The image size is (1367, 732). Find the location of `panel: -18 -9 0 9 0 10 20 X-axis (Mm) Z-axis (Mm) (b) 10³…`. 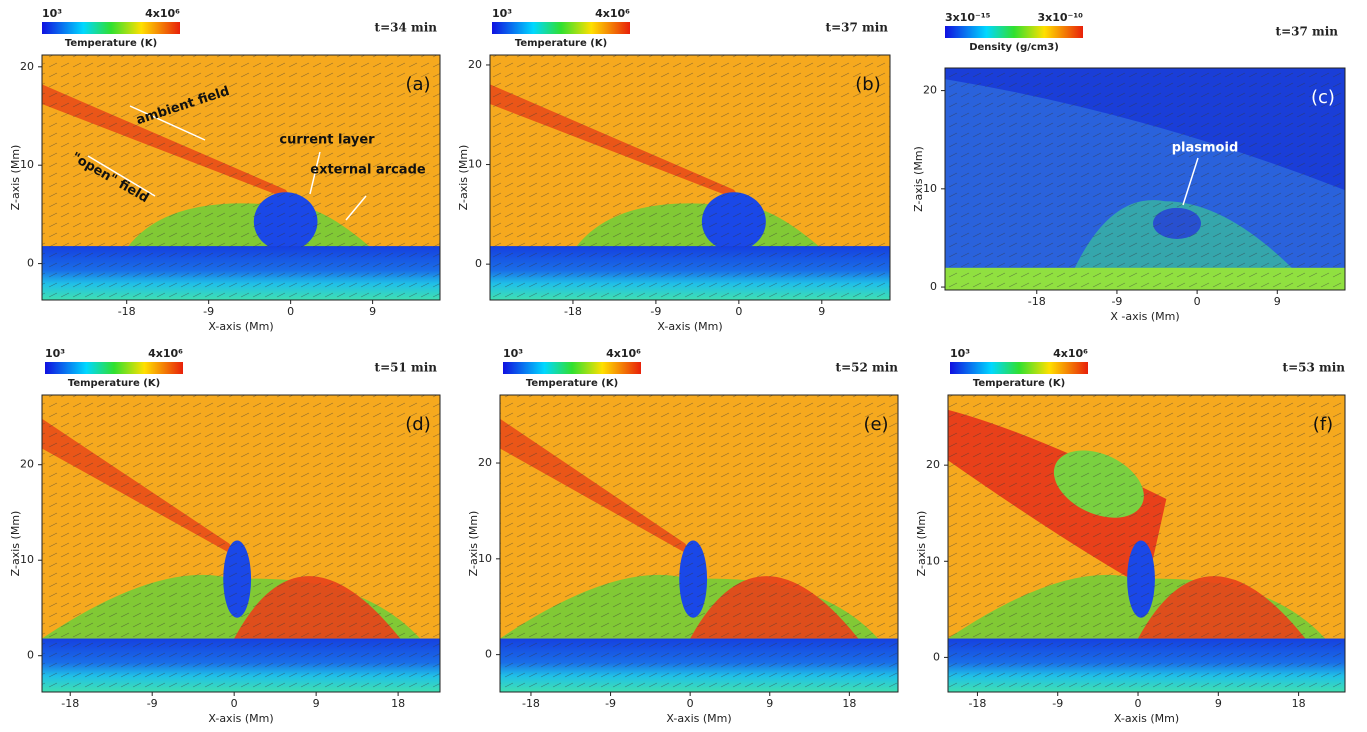

panel: -18 -9 0 9 0 10 20 X-axis (Mm) Z-axis (Mm) (b) 10³… is located at coordinates (674, 170).